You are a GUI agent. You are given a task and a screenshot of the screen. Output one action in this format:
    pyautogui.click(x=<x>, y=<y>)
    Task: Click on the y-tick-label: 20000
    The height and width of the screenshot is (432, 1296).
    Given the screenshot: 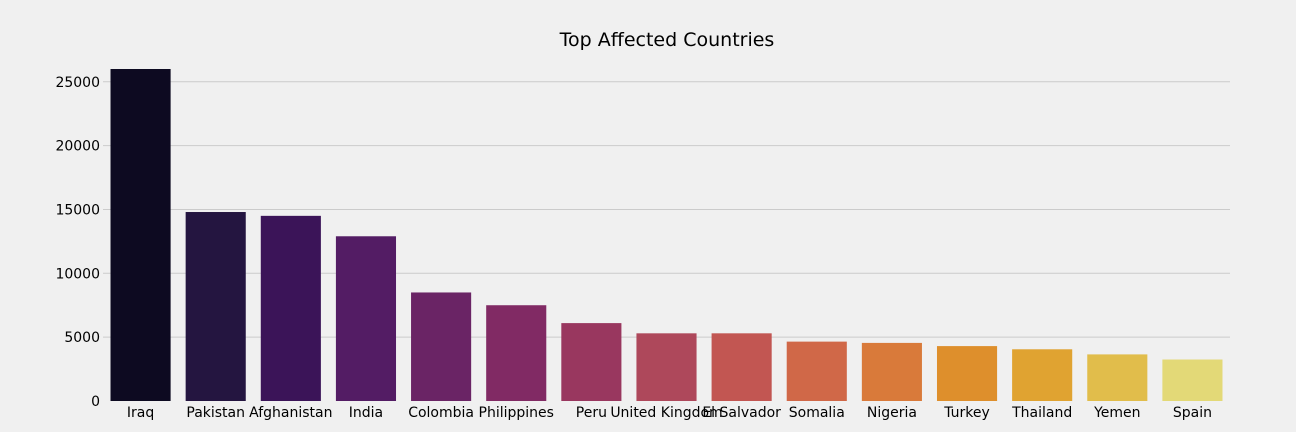 What is the action you would take?
    pyautogui.click(x=77, y=147)
    